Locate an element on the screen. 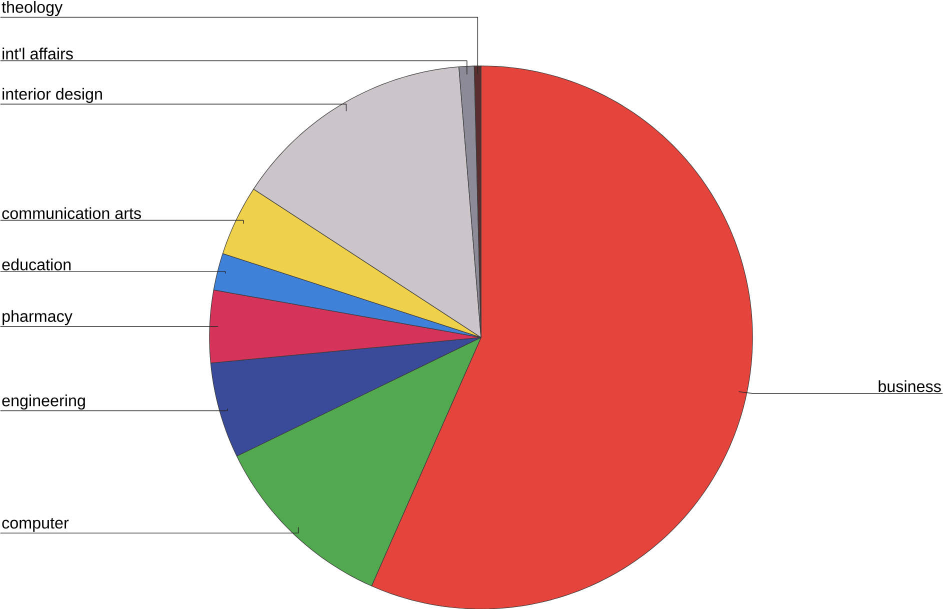  slice-label: education is located at coordinates (36, 264).